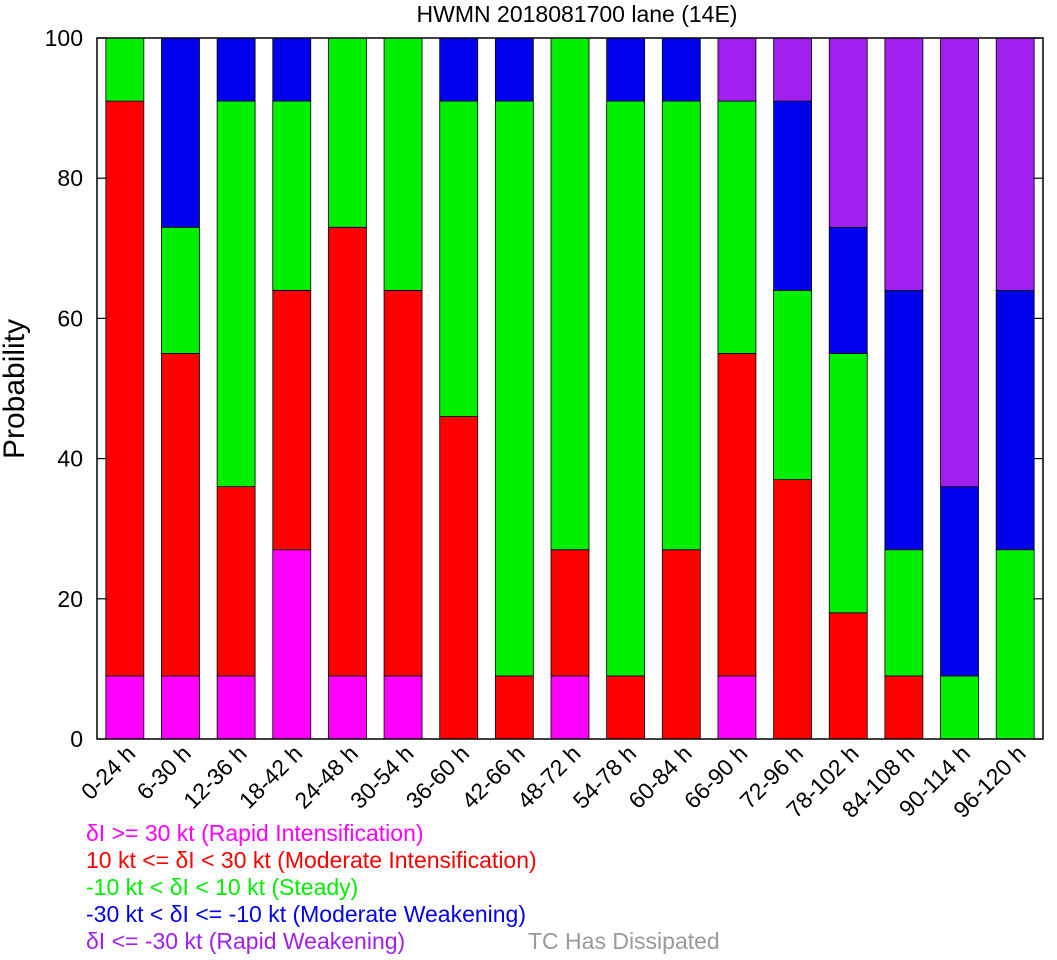  Describe the element at coordinates (577, 14) in the screenshot. I see `chart-title: HWMN 2018081700 lane (14E)` at that location.